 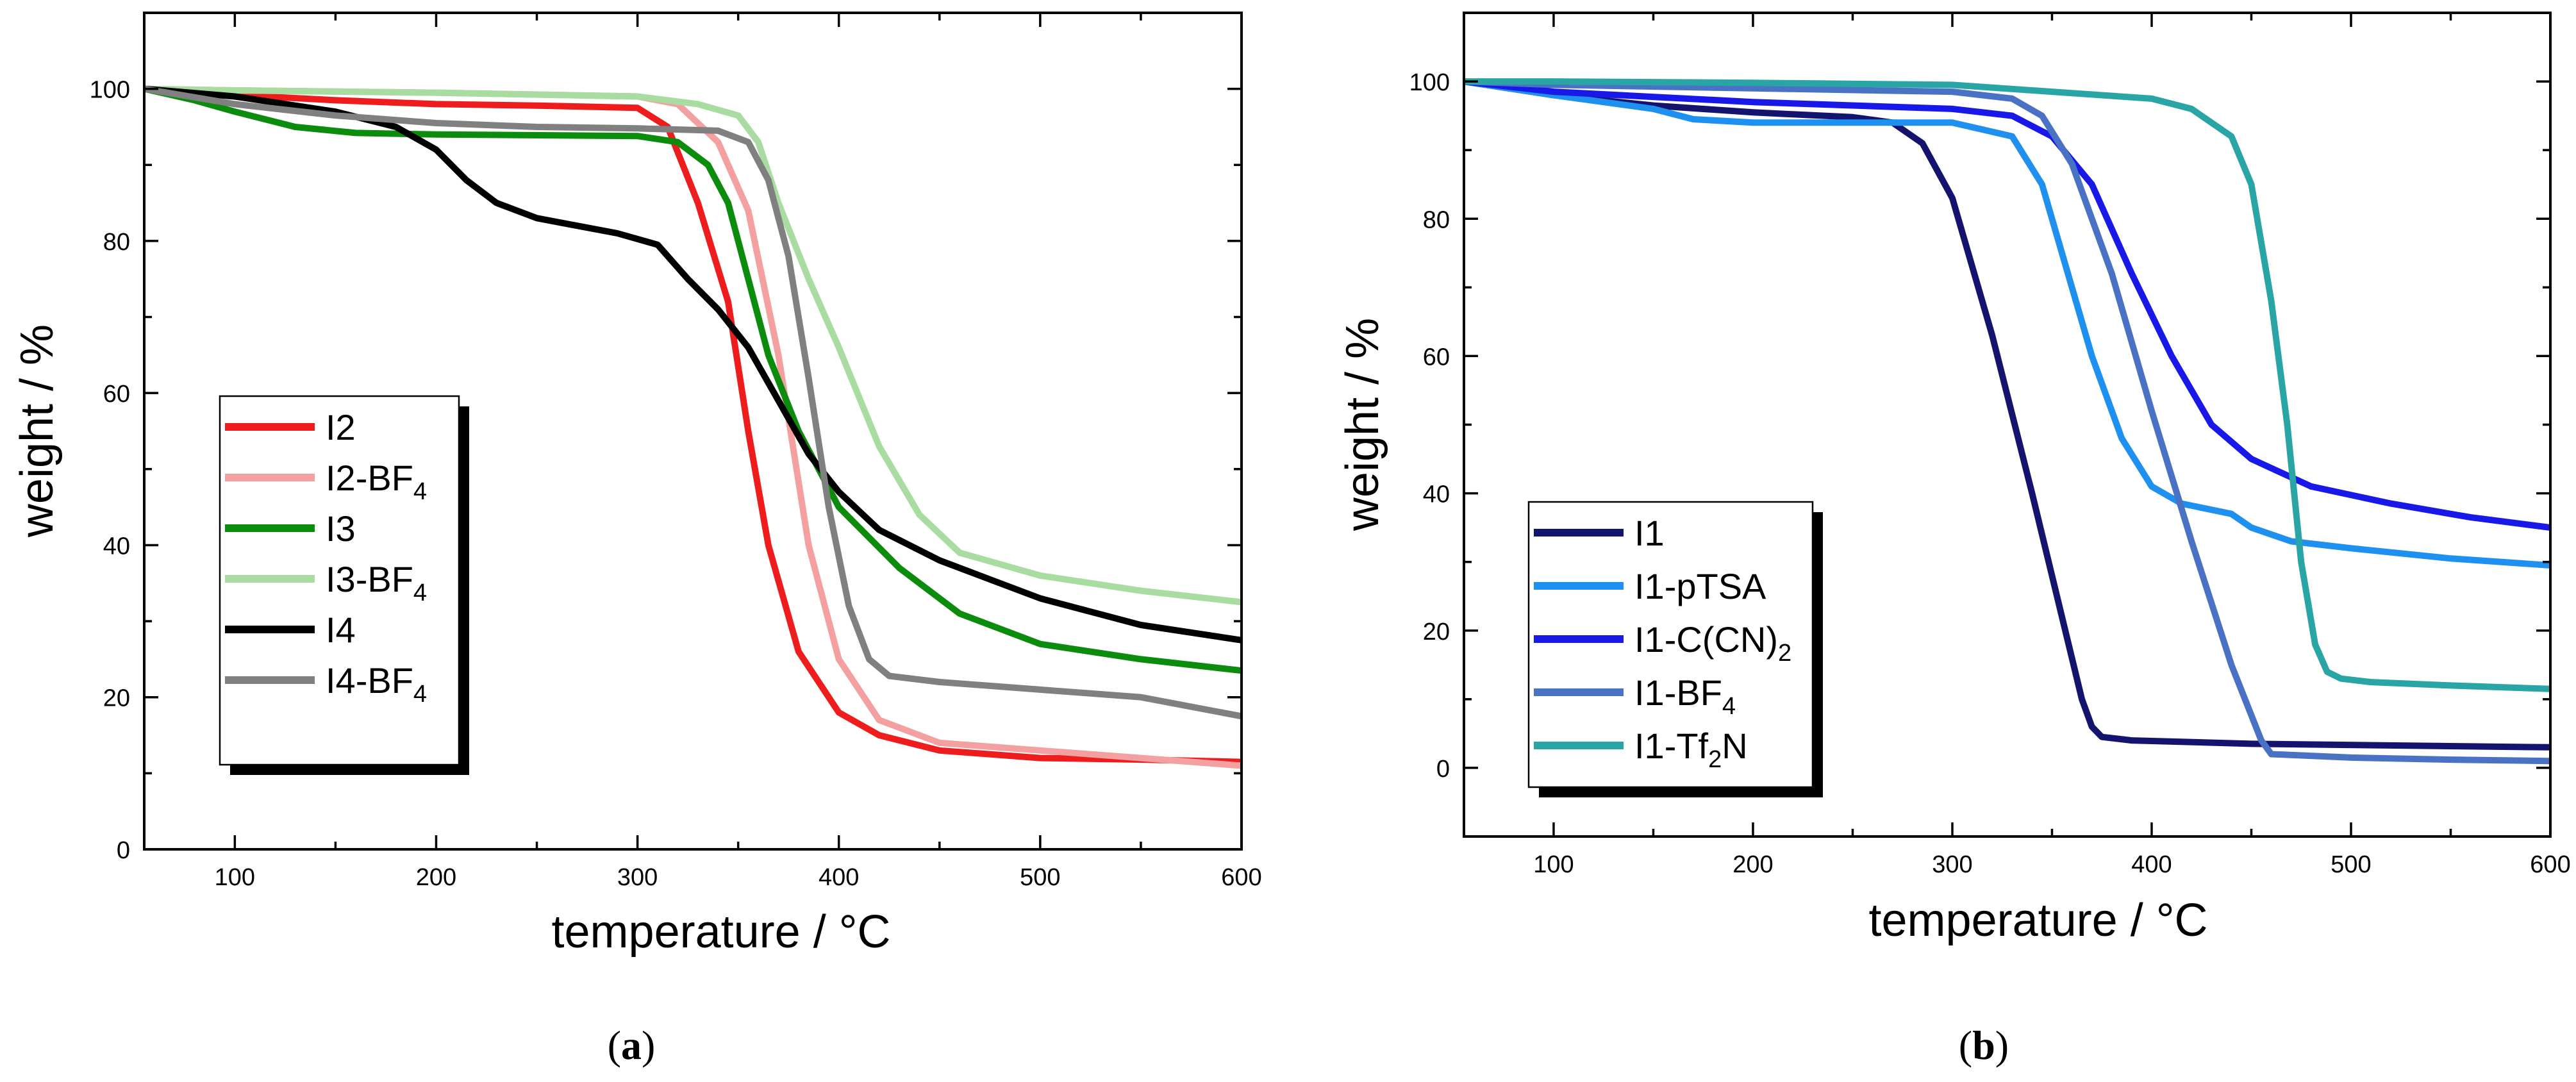 What do you see at coordinates (370, 680) in the screenshot?
I see `legend-label-base: I4-BF` at bounding box center [370, 680].